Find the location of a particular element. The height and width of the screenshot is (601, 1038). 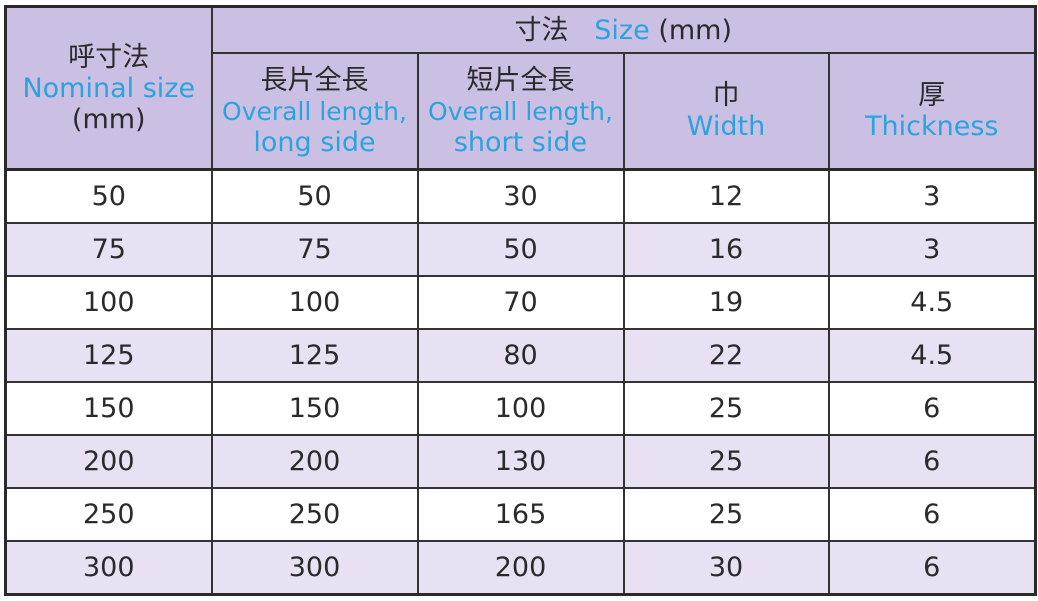

col-en: Thickness is located at coordinates (932, 126).